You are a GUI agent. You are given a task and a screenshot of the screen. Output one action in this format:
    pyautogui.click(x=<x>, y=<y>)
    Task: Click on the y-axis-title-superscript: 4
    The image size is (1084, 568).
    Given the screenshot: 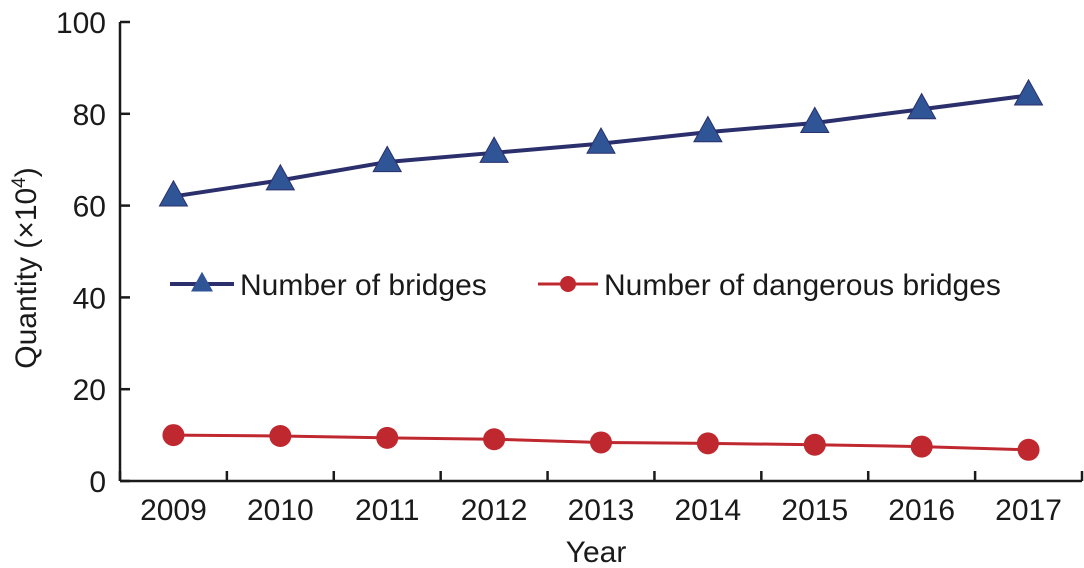 What is the action you would take?
    pyautogui.click(x=19, y=182)
    